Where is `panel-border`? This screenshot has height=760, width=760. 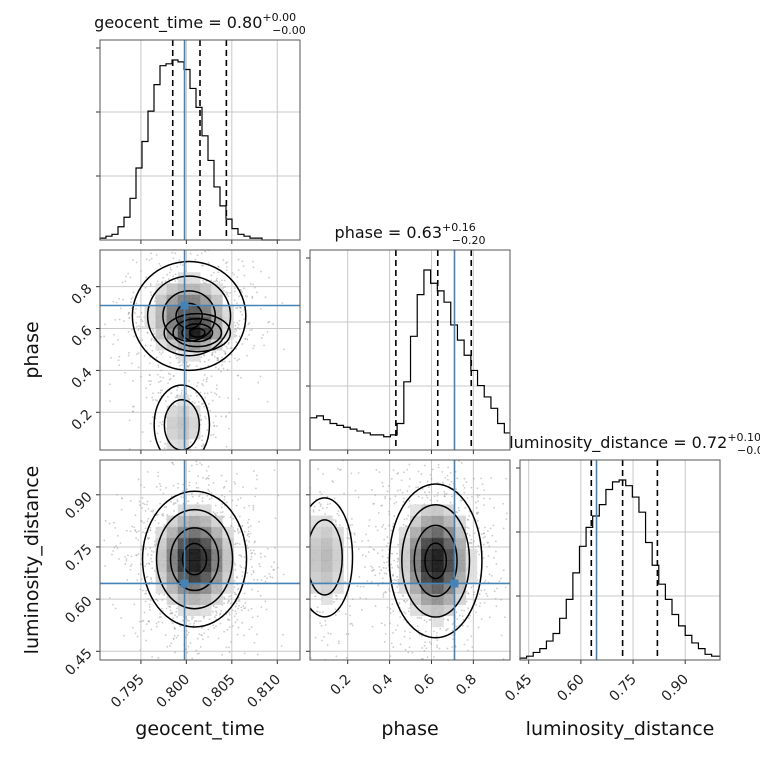 panel-border is located at coordinates (200, 350).